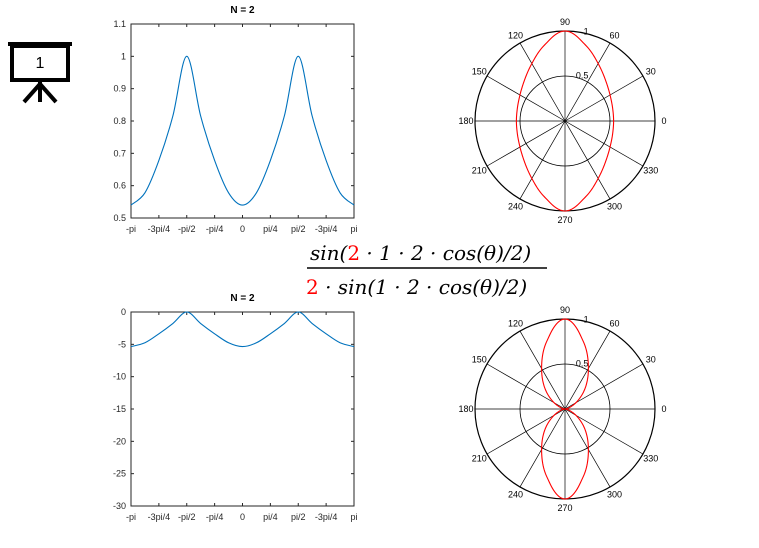 This screenshot has width=759, height=548. Describe the element at coordinates (119, 89) in the screenshot. I see `y-tick-label: 0.9` at that location.